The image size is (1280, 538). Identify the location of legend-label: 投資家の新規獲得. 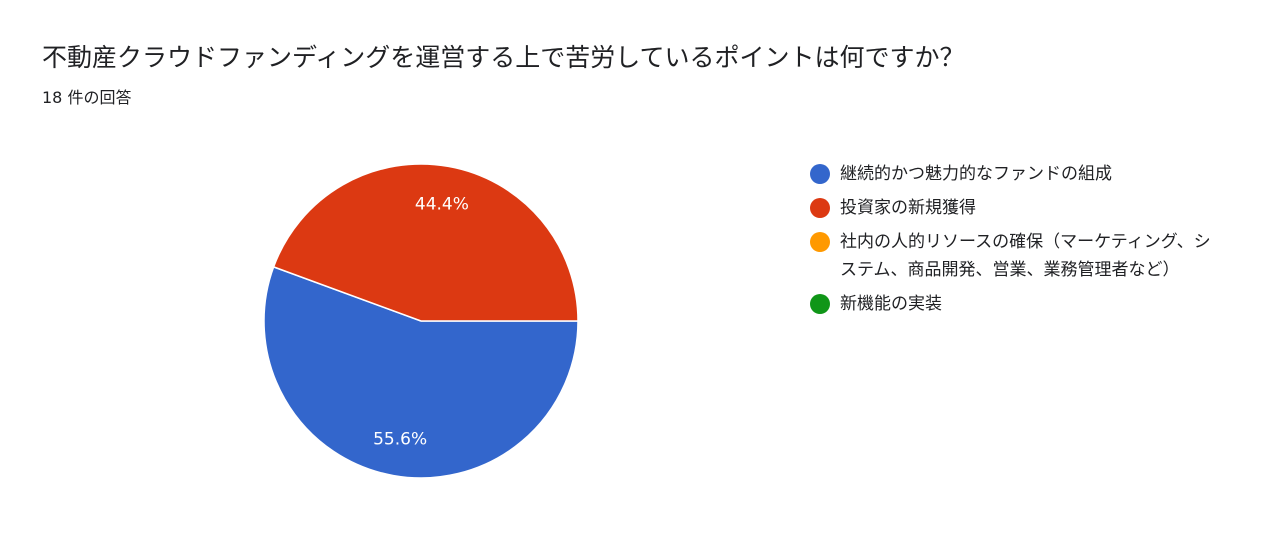
(908, 208).